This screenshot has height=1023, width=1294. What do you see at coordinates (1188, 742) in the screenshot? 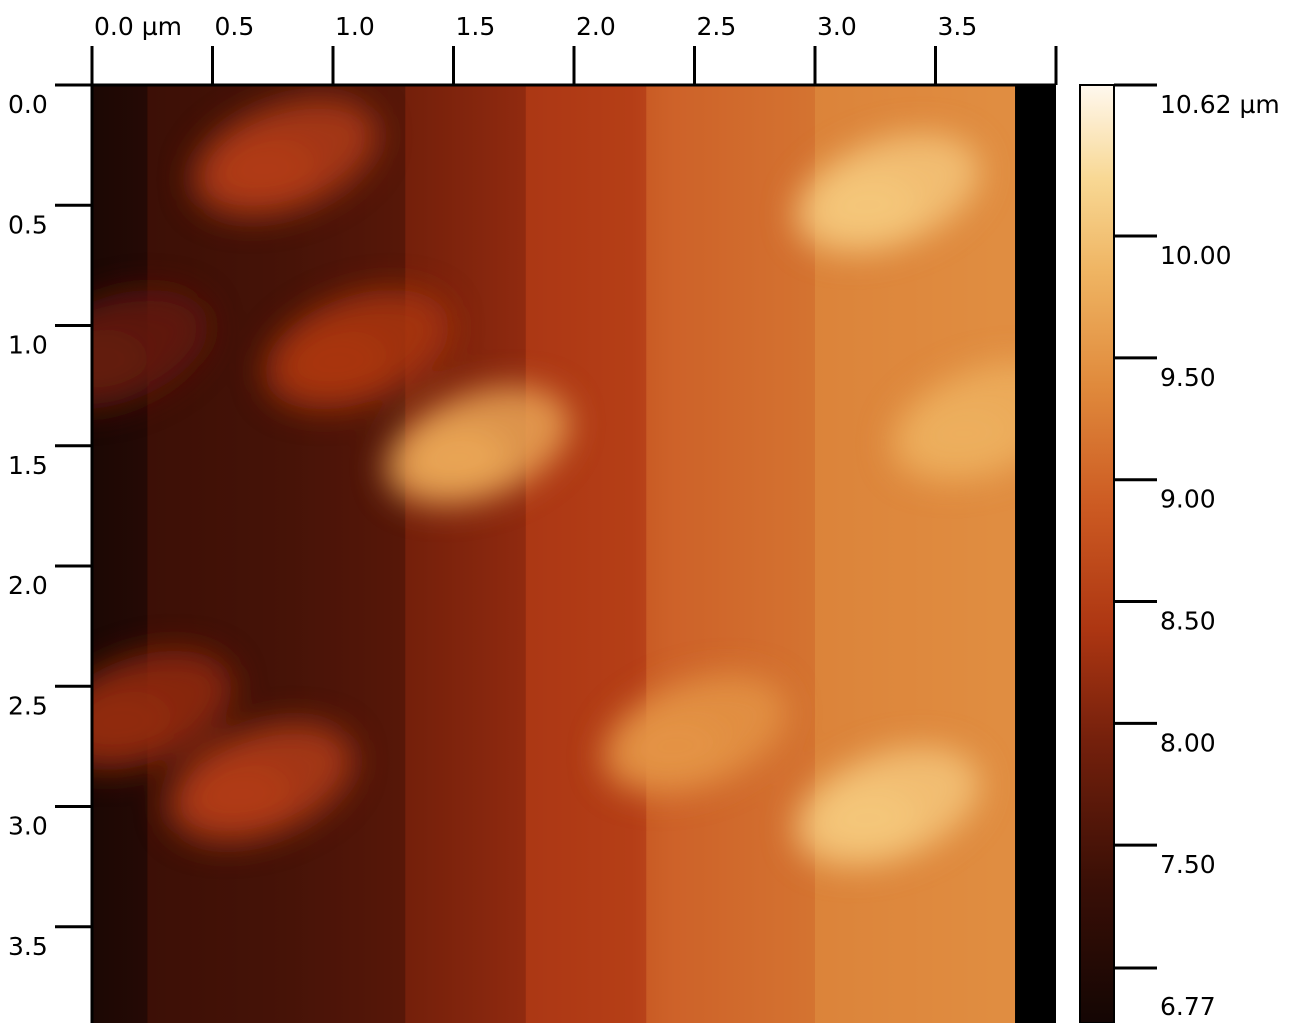
I see `colorbar-tick-label: 8.00` at bounding box center [1188, 742].